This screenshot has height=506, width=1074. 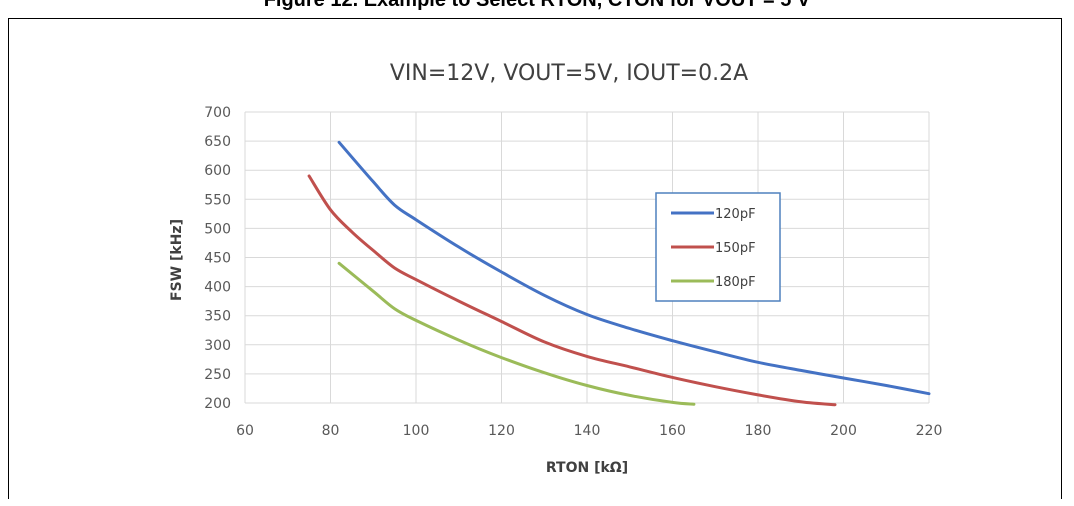 I want to click on y-tick-label: 450, so click(x=217, y=259).